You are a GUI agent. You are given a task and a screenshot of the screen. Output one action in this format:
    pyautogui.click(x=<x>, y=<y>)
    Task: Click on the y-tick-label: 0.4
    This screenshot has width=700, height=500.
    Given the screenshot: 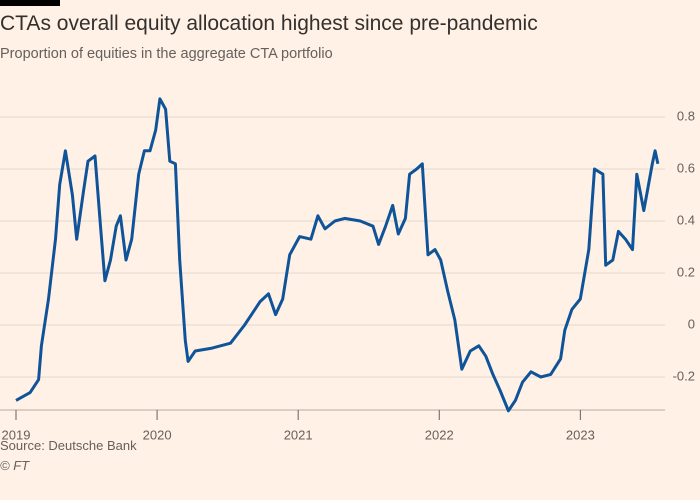 What is the action you would take?
    pyautogui.click(x=686, y=219)
    